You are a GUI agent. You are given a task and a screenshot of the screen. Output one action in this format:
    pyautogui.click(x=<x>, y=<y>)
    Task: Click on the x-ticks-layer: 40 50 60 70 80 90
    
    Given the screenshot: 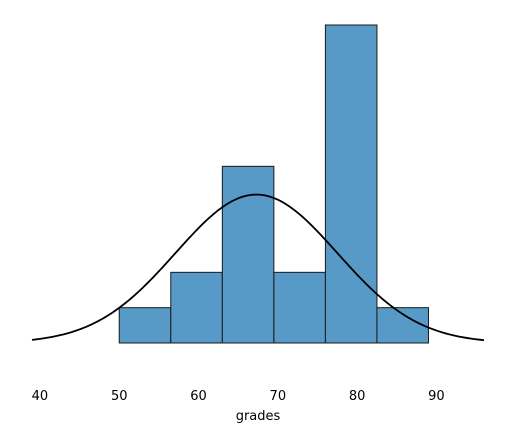 What is the action you would take?
    pyautogui.click(x=238, y=396)
    